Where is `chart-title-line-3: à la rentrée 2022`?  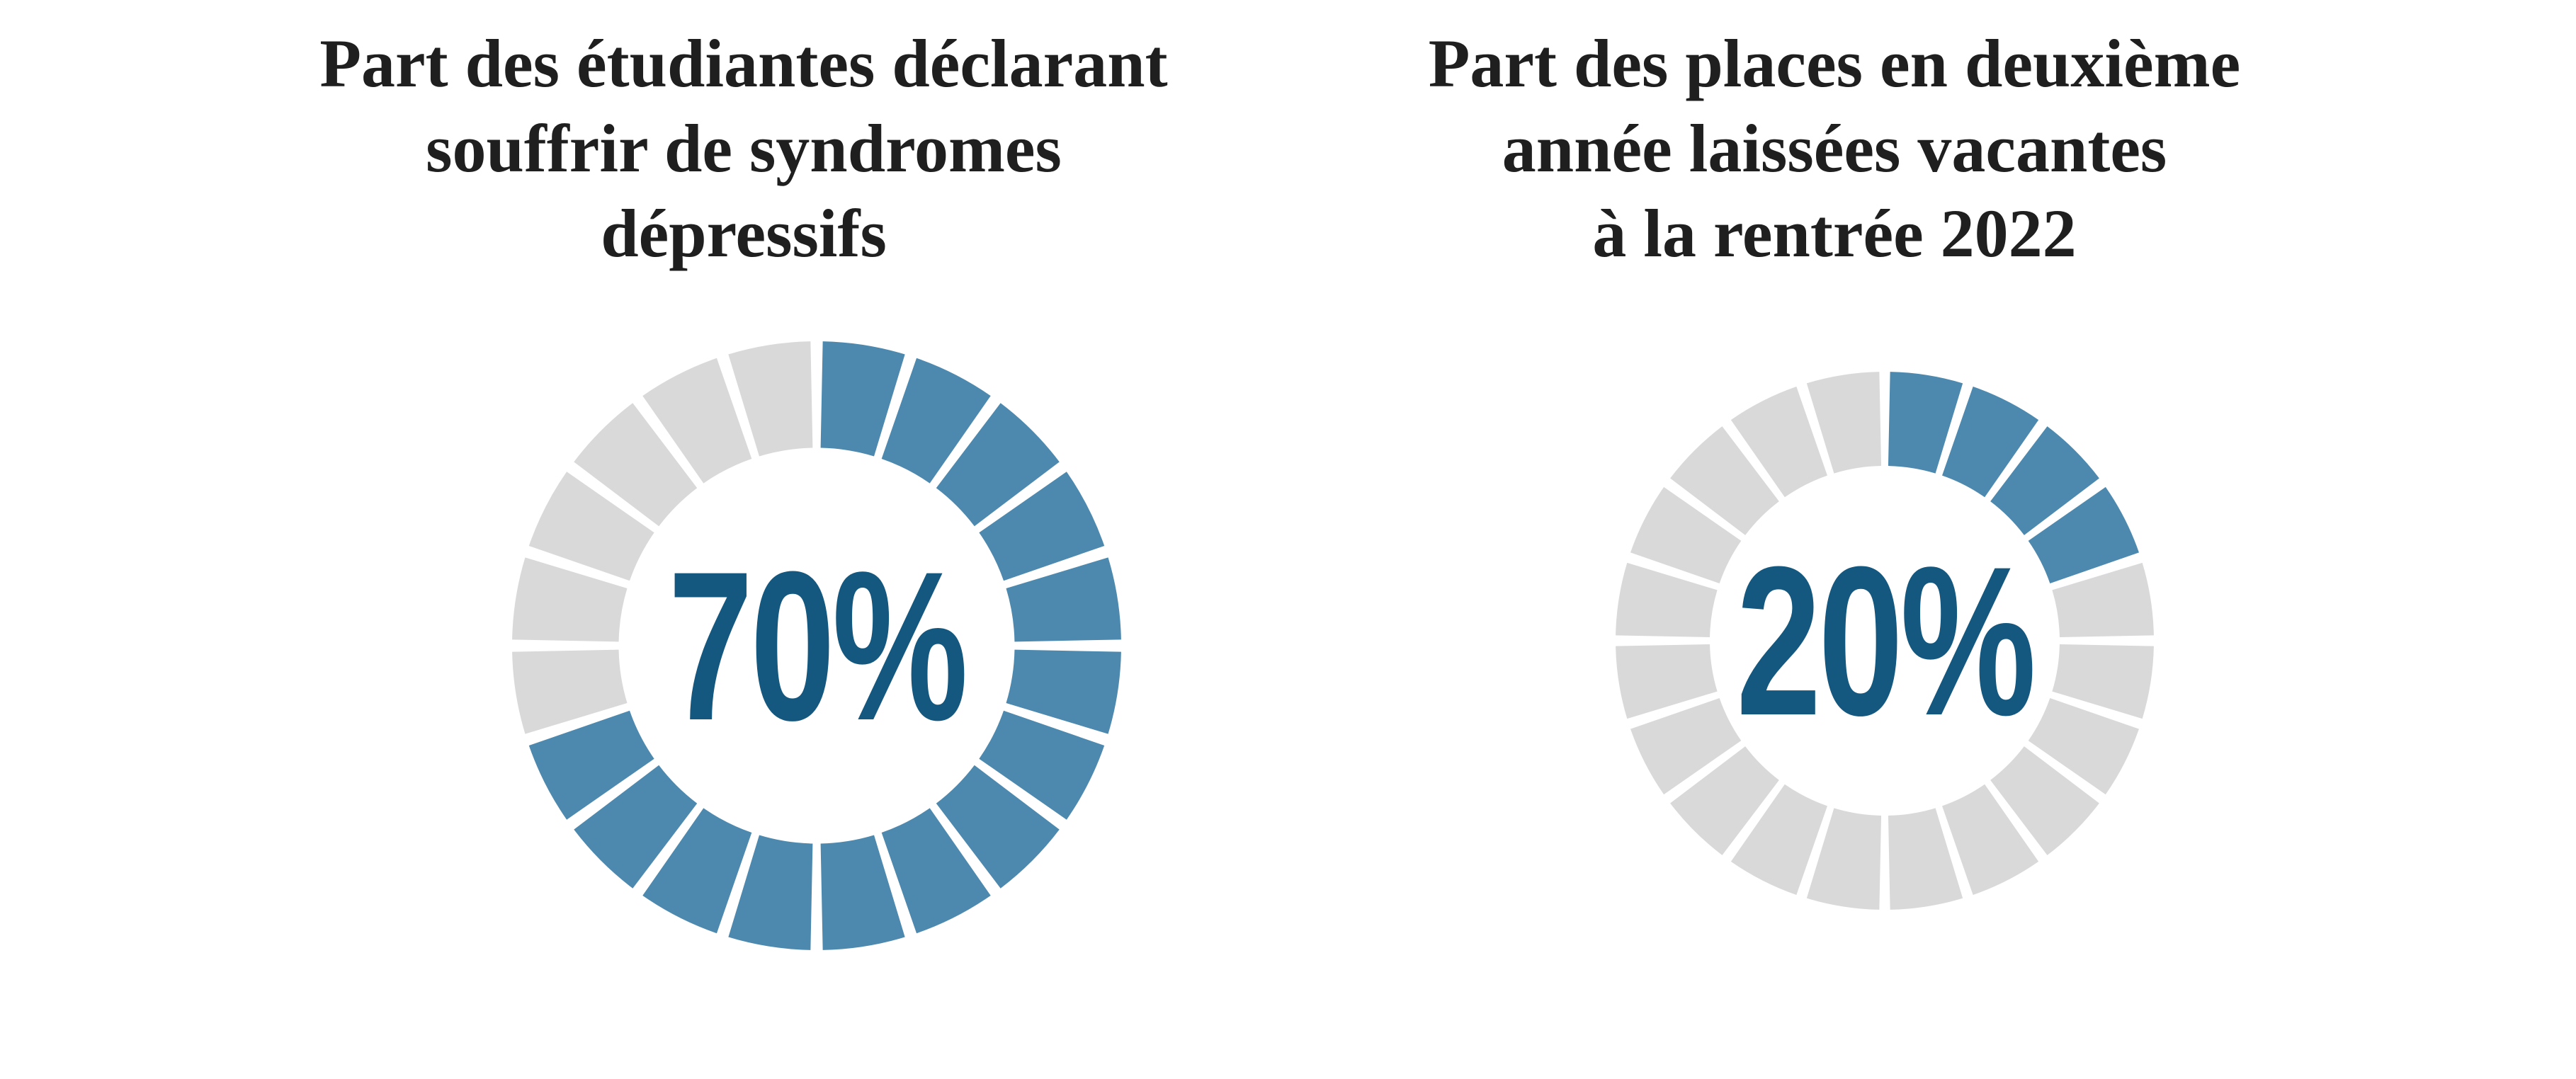 chart-title-line-3: à la rentrée 2022 is located at coordinates (1834, 233).